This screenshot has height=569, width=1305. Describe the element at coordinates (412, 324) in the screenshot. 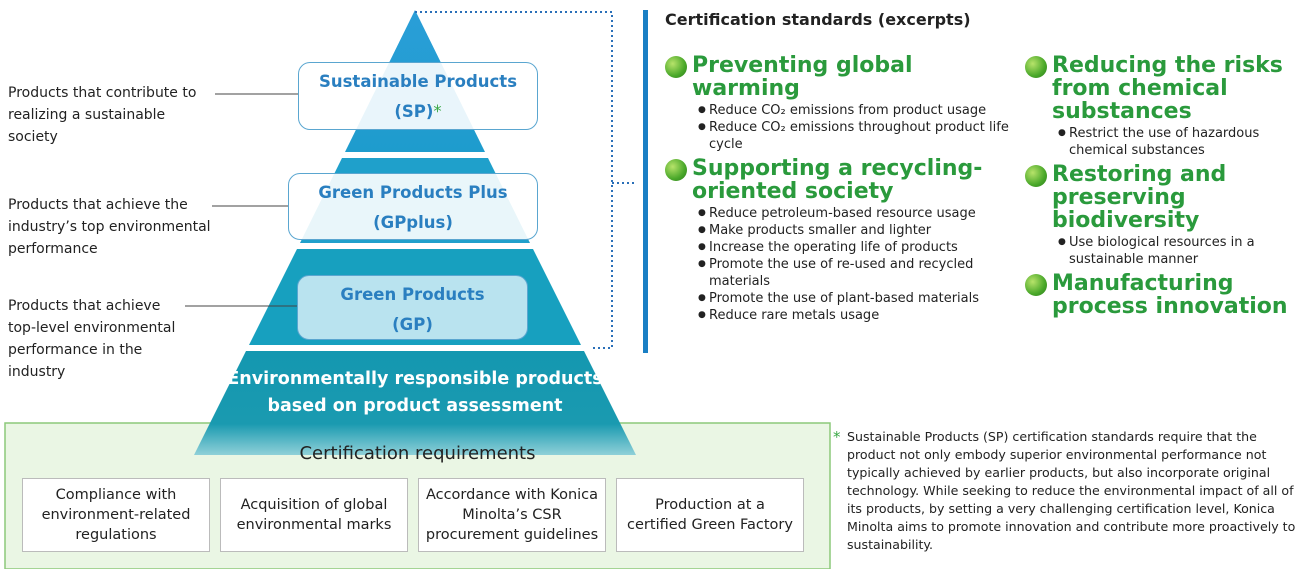

I see `tier-abbr: (GP)` at that location.